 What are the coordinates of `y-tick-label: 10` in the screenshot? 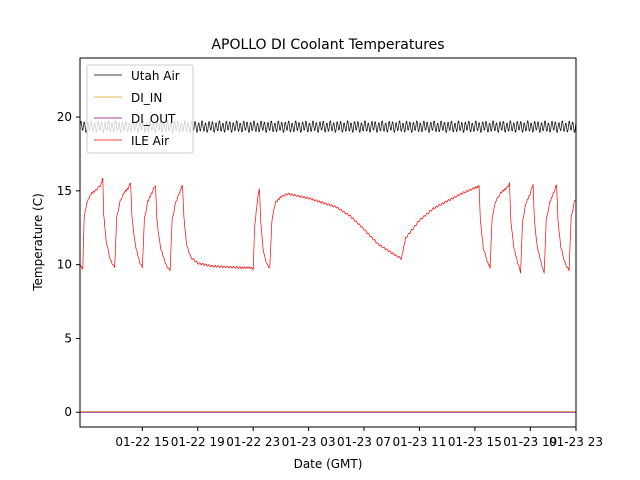 It's located at (64, 265).